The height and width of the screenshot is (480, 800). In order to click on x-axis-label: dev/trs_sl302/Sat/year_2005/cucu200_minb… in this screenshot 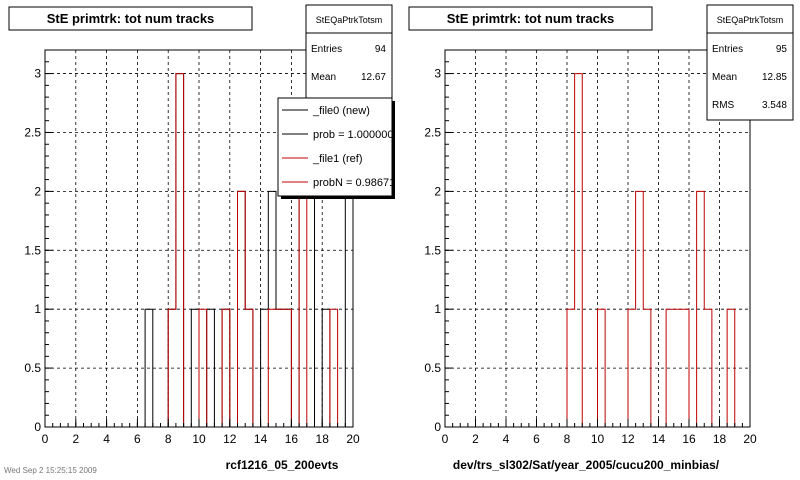, I will do `click(586, 465)`.